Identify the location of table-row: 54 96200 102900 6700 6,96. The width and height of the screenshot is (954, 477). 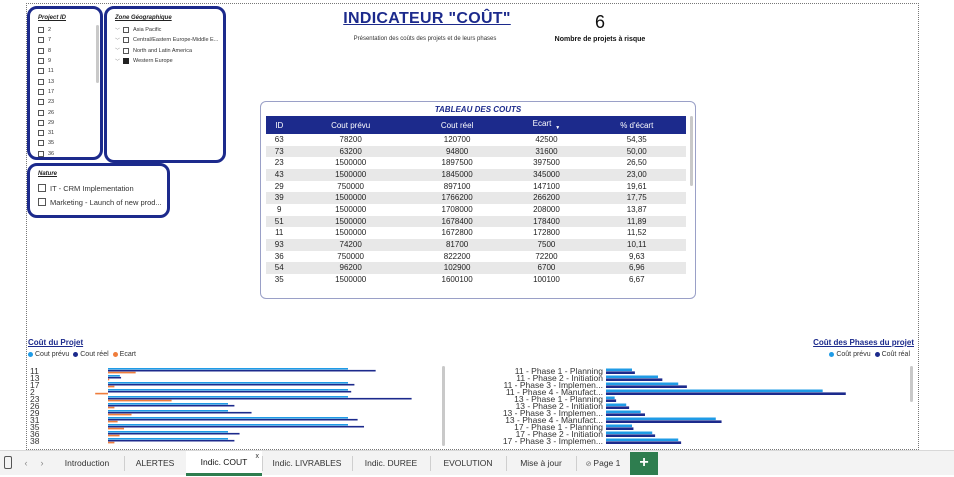
(476, 268).